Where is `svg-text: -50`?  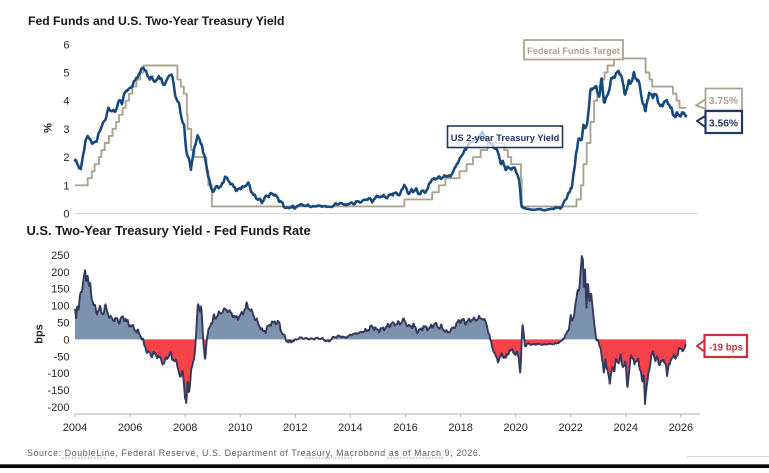 svg-text: -50 is located at coordinates (62, 357).